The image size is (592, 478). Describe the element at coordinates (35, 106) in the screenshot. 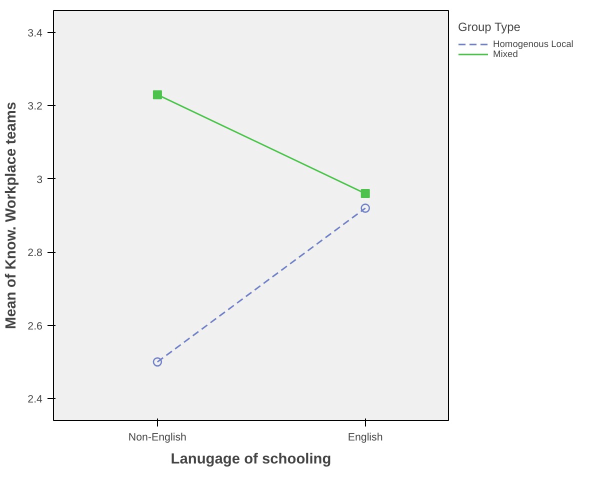

I see `y-tick-label: 3.2` at that location.